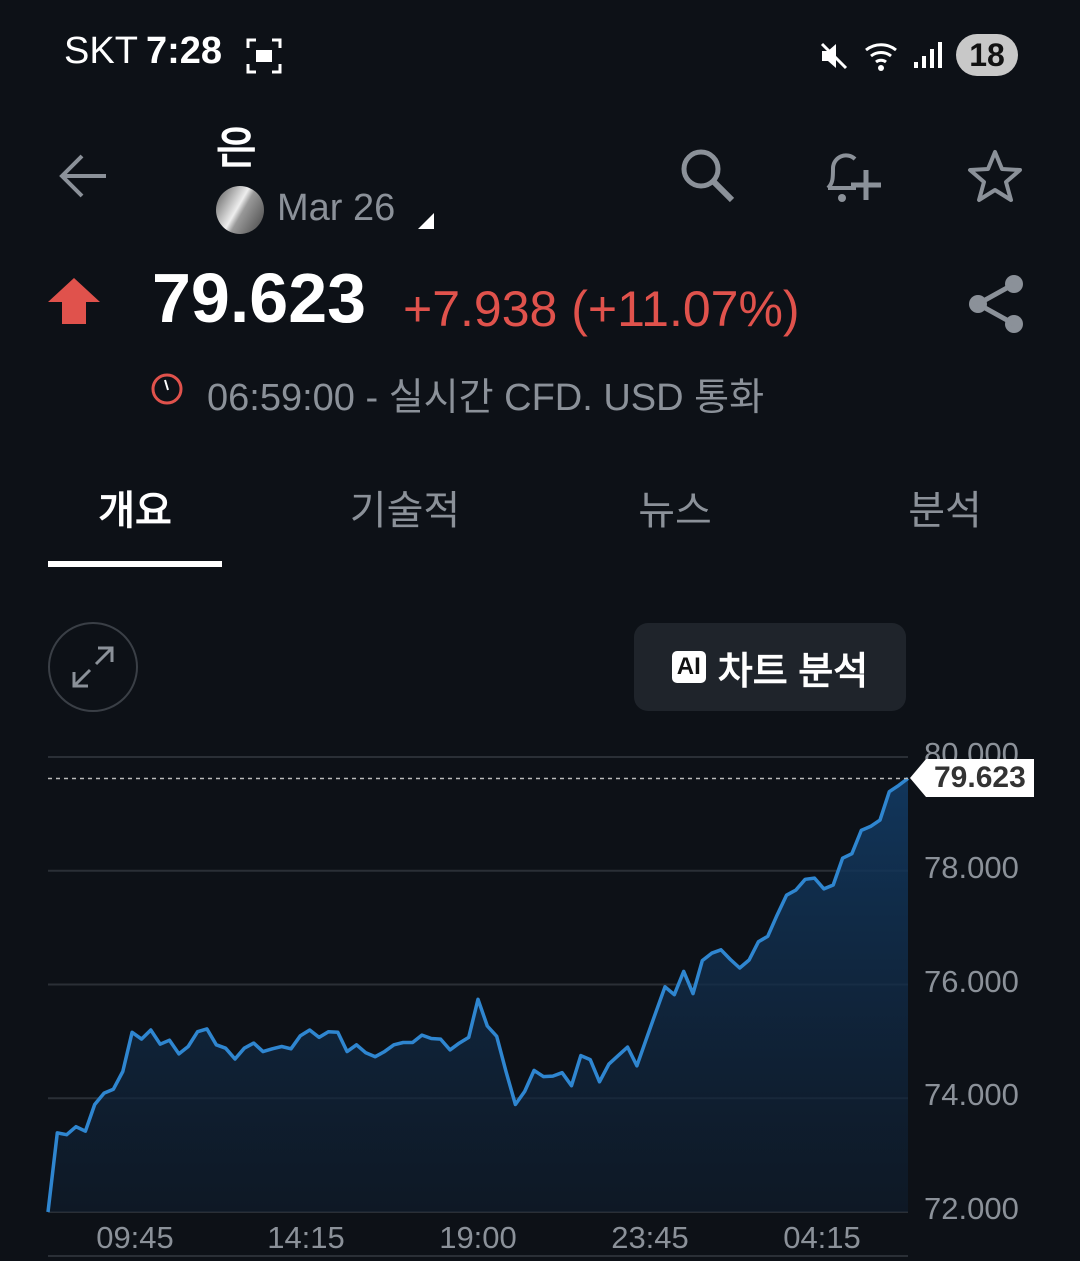 Image resolution: width=1080 pixels, height=1261 pixels. Describe the element at coordinates (426, 221) in the screenshot. I see `dropdown-corner-icon` at that location.